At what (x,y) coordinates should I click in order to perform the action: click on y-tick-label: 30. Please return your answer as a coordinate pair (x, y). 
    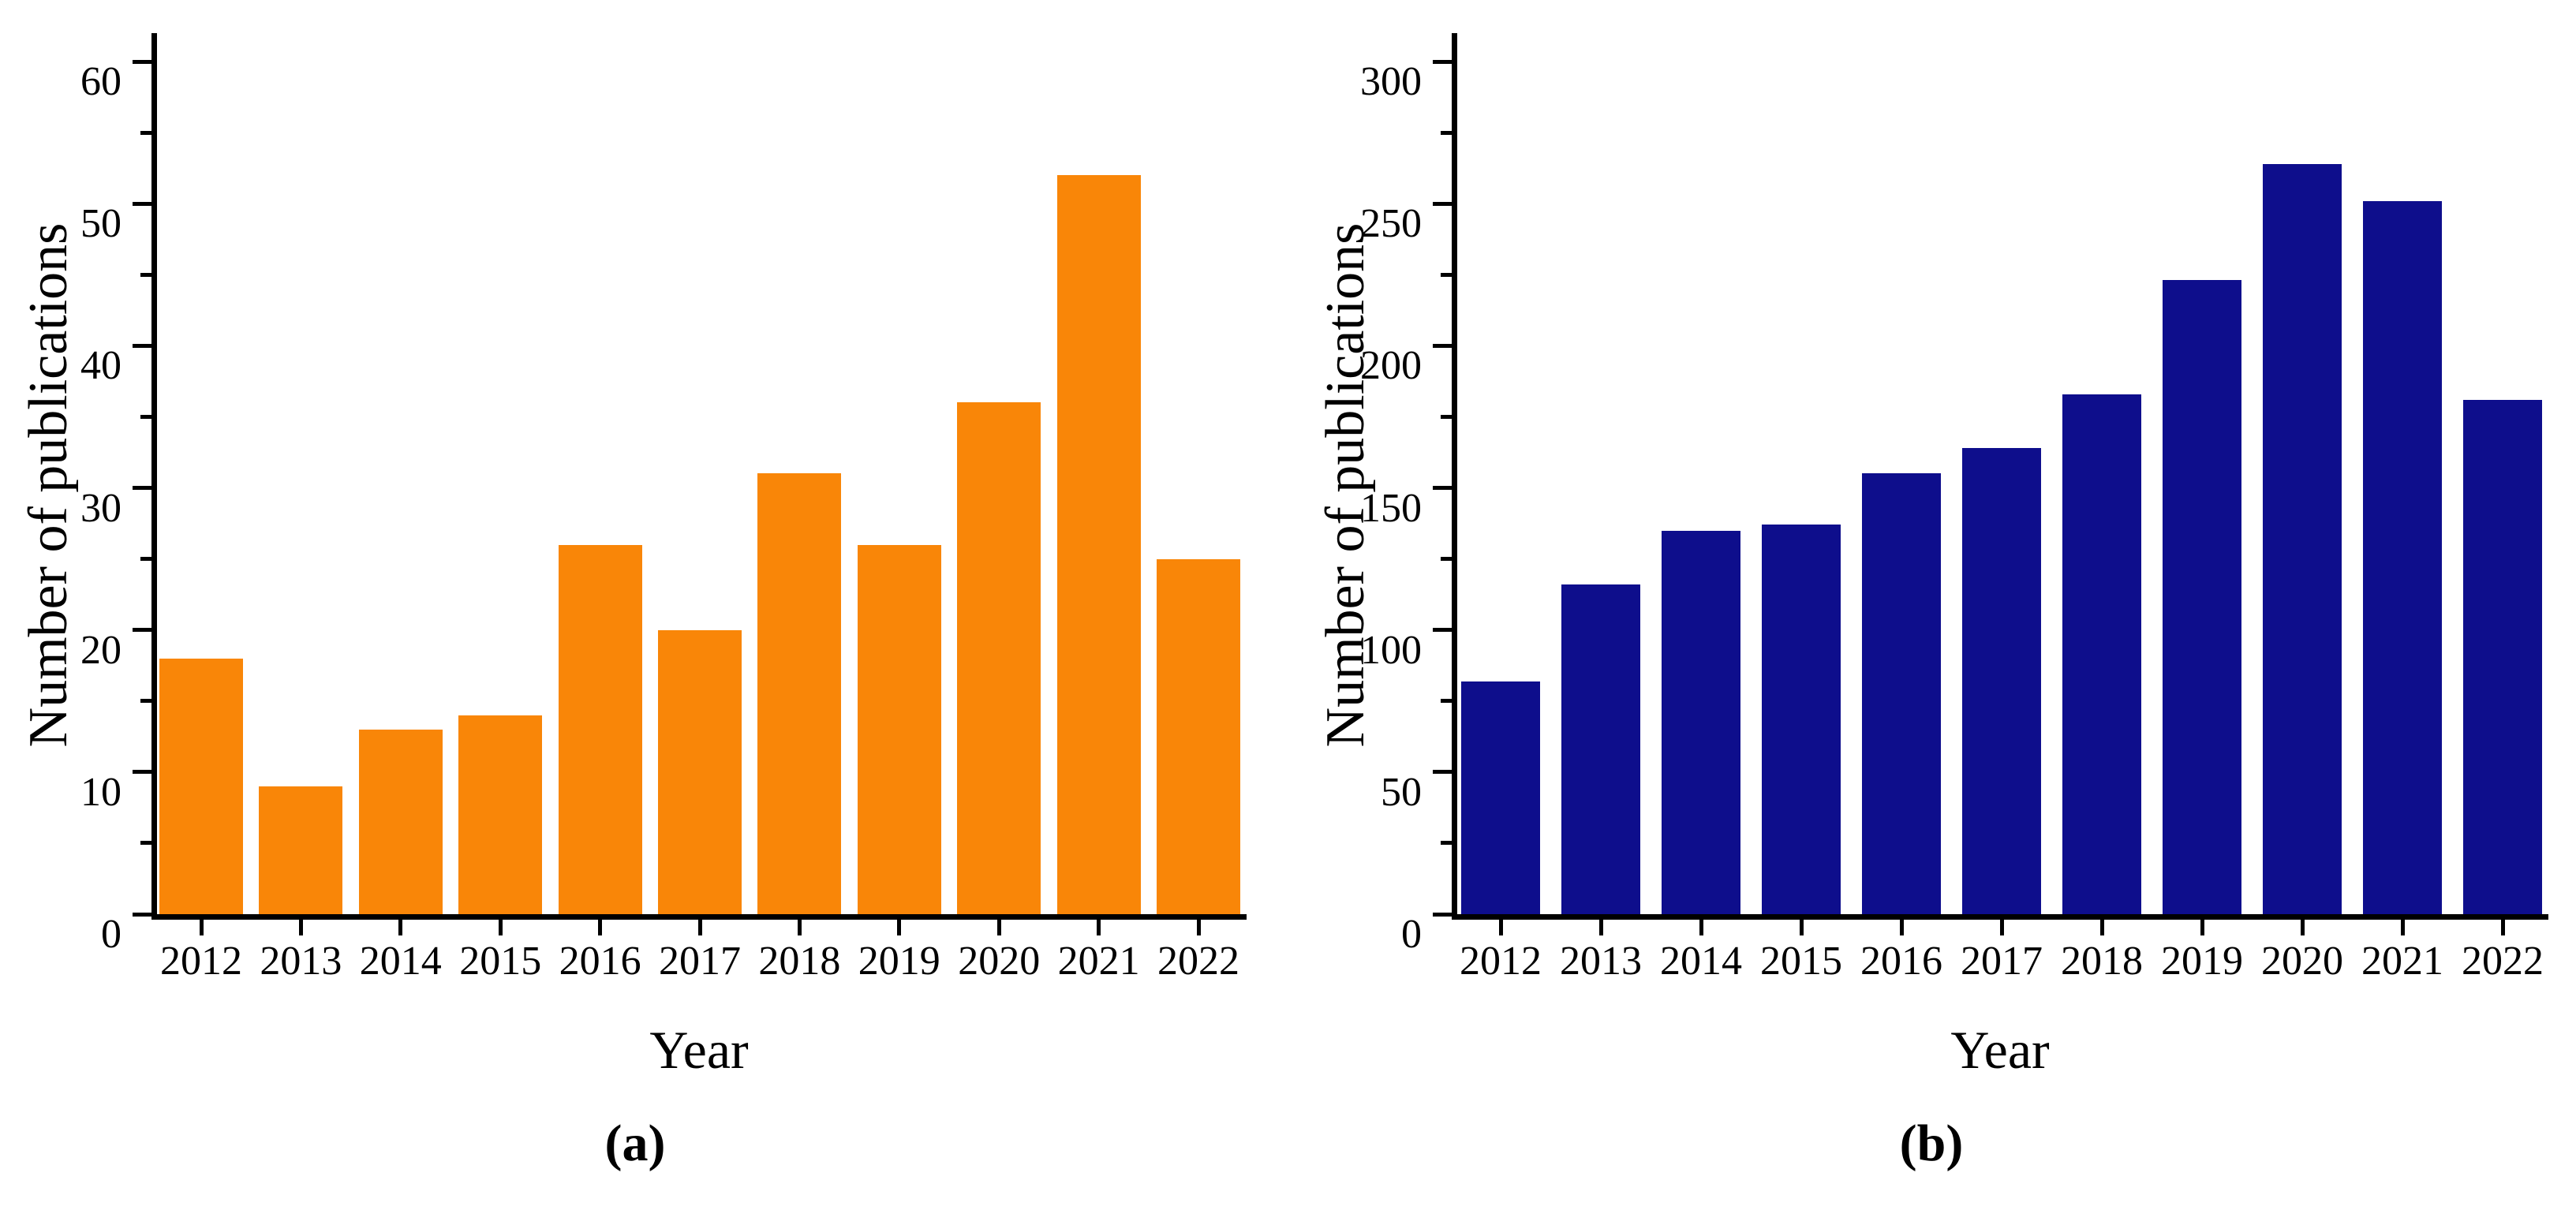
    Looking at the image, I should click on (101, 508).